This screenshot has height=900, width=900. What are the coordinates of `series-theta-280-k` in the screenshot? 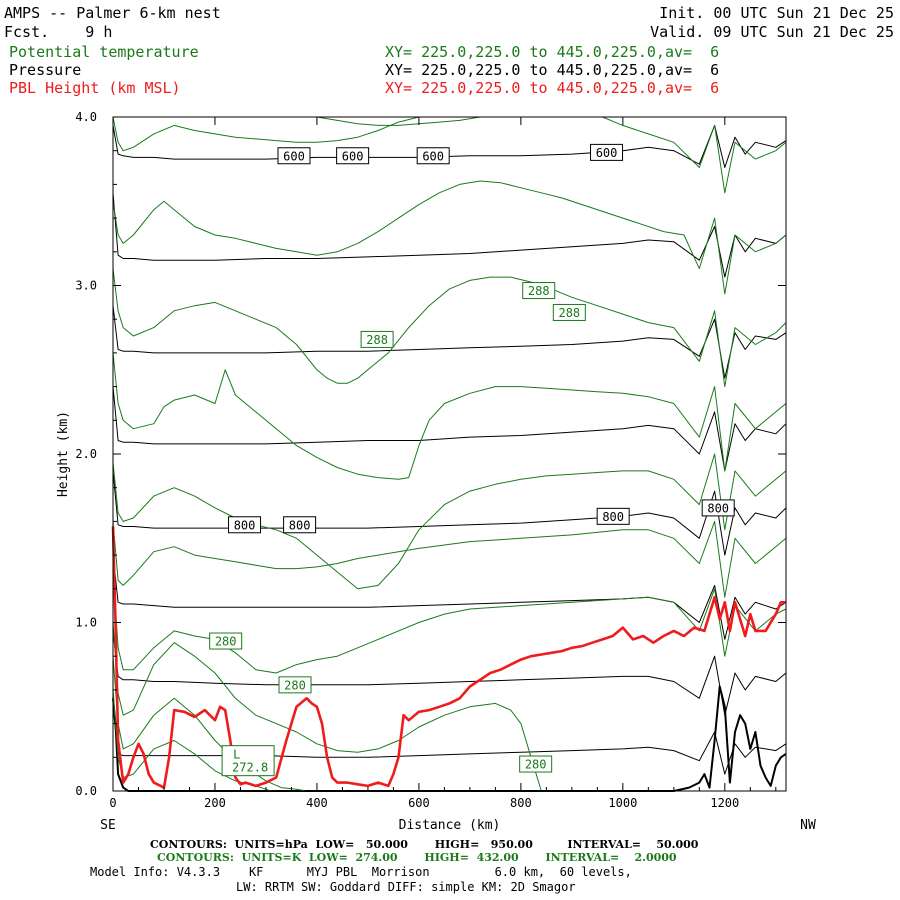 It's located at (449, 622).